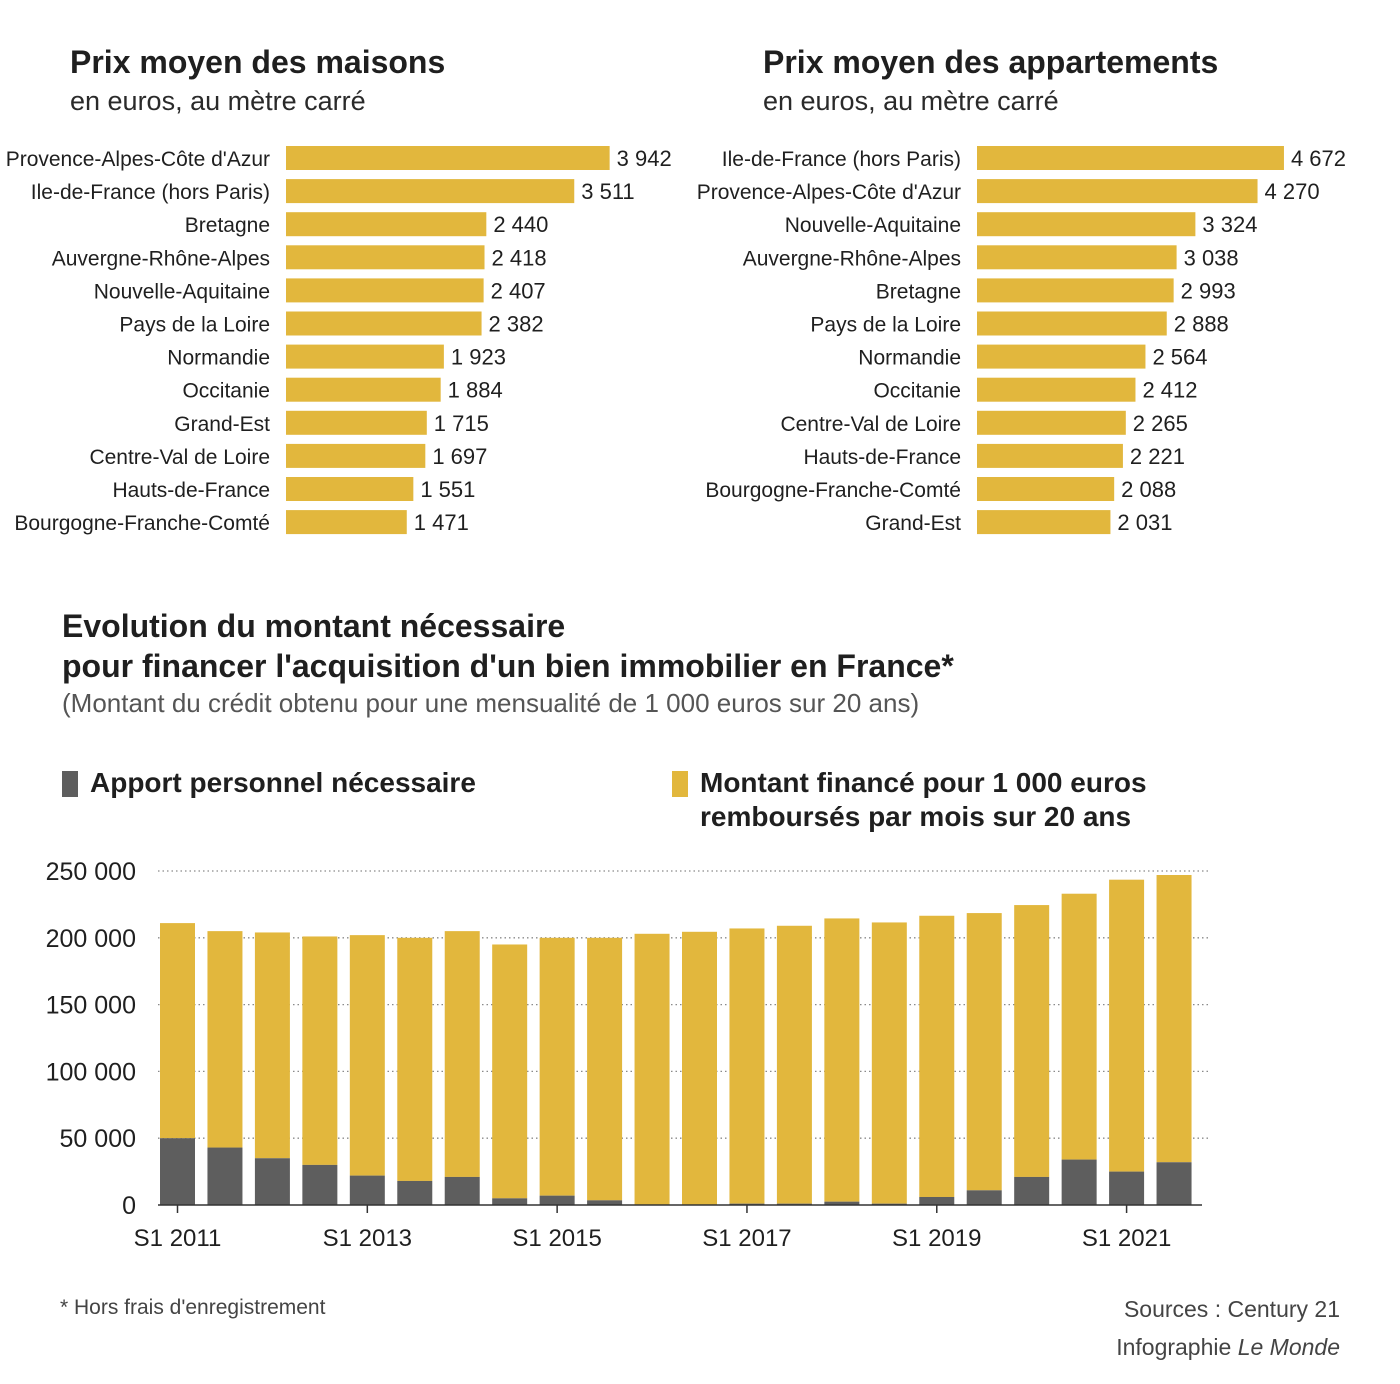 Image resolution: width=1400 pixels, height=1384 pixels. Describe the element at coordinates (1157, 456) in the screenshot. I see `bar-value-label: 2 221` at that location.